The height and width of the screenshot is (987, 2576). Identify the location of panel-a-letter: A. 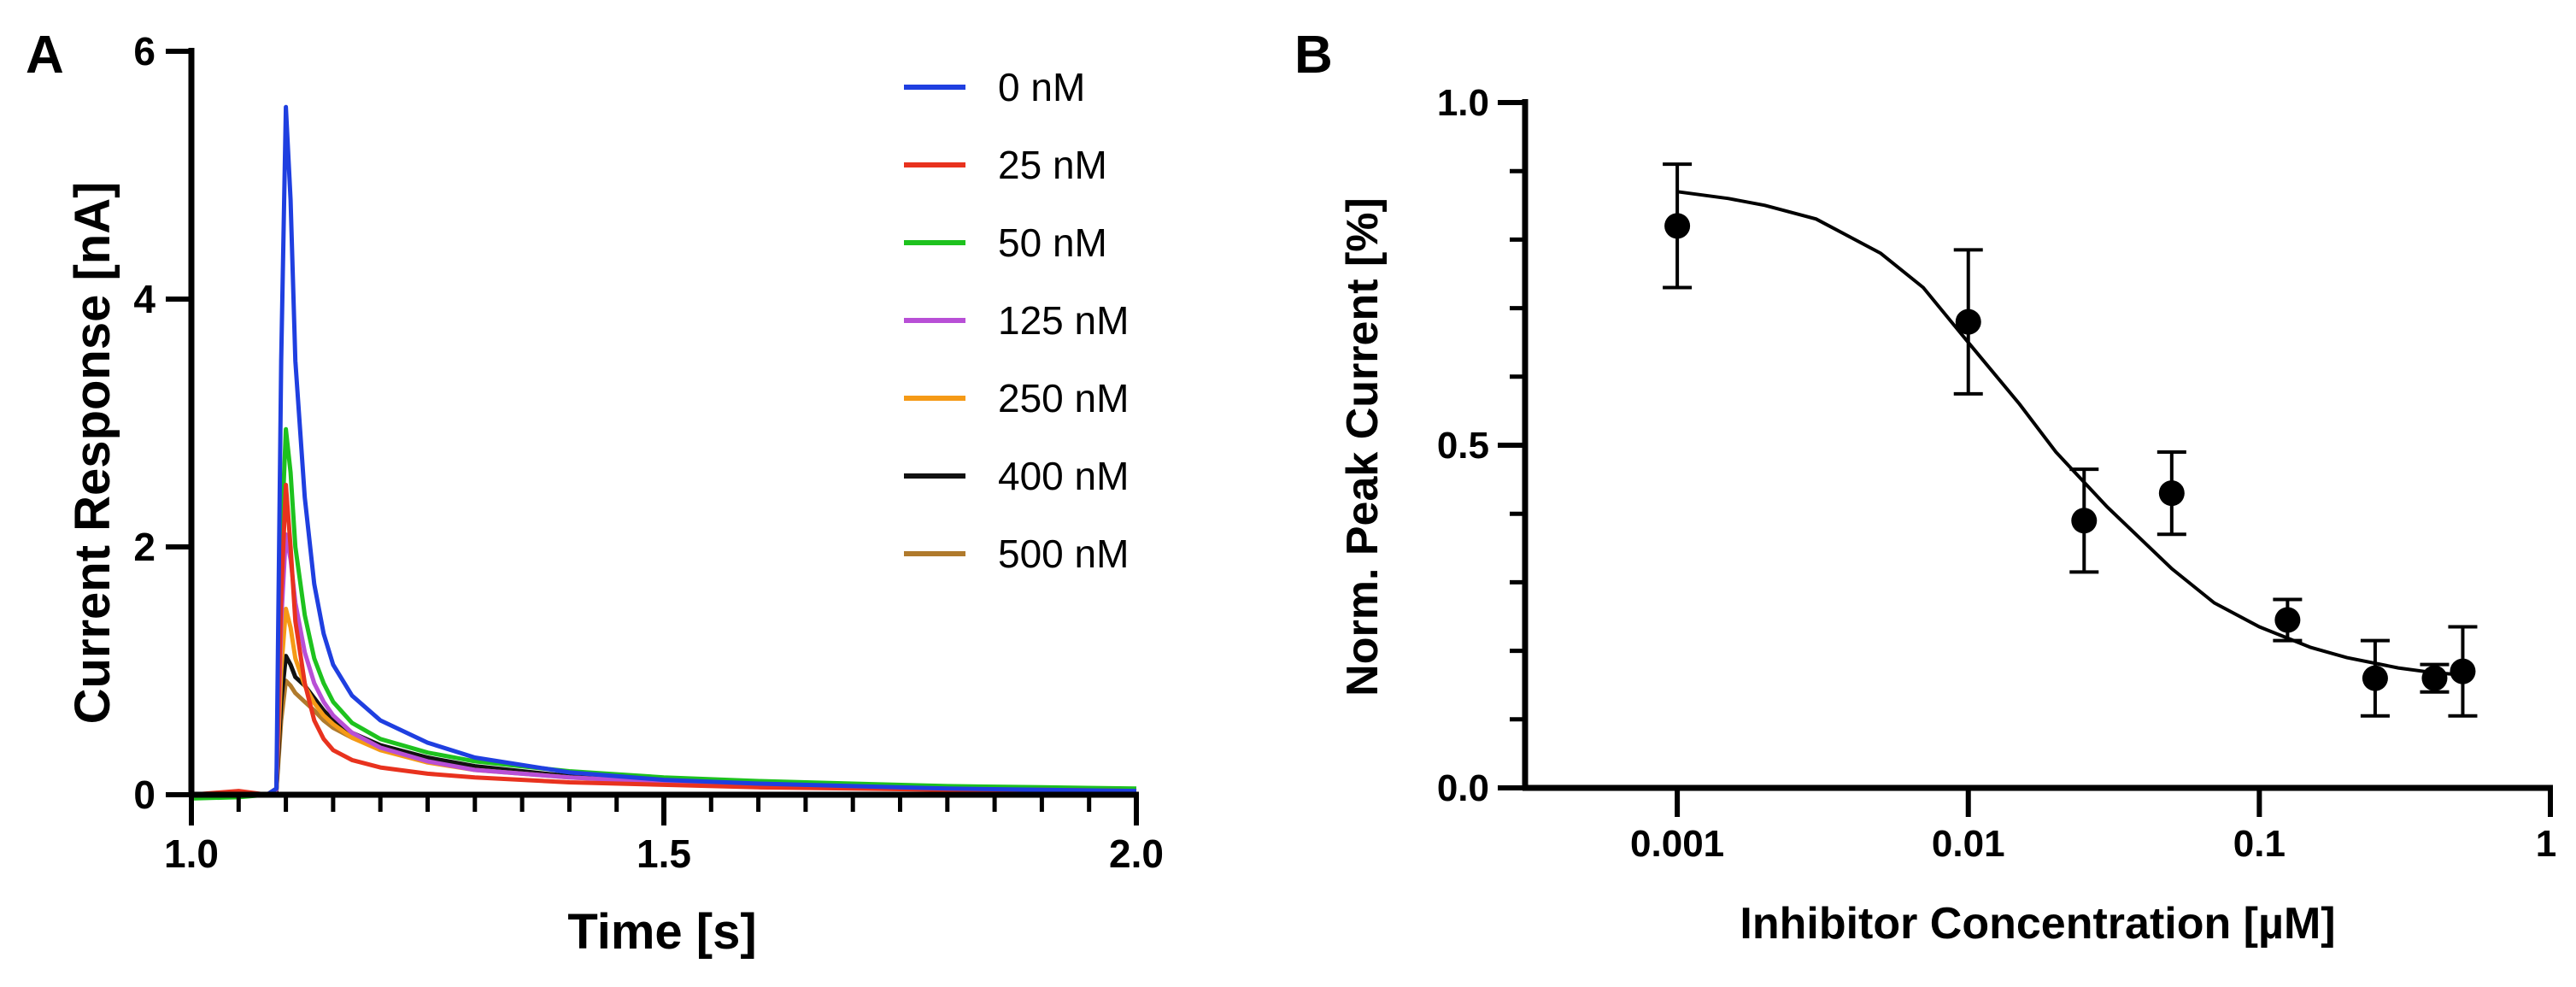
(45, 56).